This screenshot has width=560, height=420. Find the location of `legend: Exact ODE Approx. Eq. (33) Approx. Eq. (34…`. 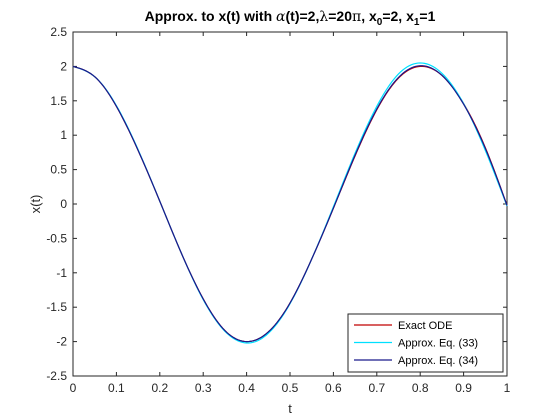

legend: Exact ODE Approx. Eq. (33) Approx. Eq. (34… is located at coordinates (425, 343).